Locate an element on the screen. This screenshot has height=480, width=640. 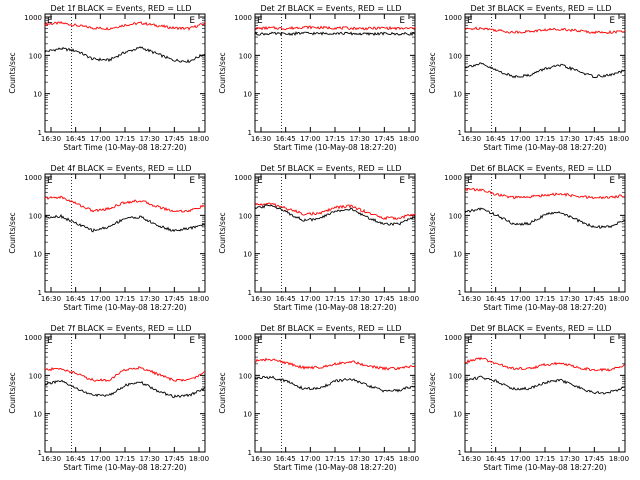
panel-title: Det 6f BLACK = Events, RED = LLD is located at coordinates (540, 168).